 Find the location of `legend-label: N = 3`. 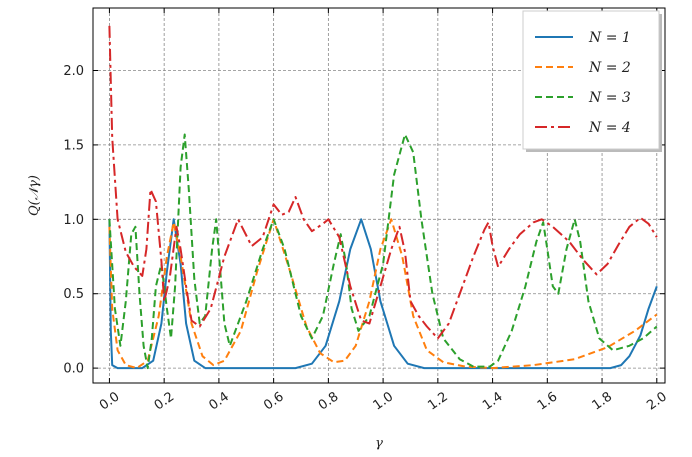

legend-label: N = 3 is located at coordinates (609, 98).